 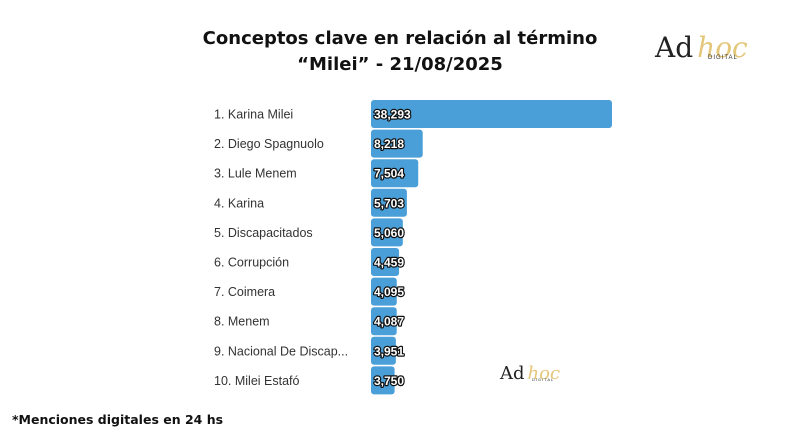 What do you see at coordinates (389, 263) in the screenshot?
I see `value-label: 4,459` at bounding box center [389, 263].